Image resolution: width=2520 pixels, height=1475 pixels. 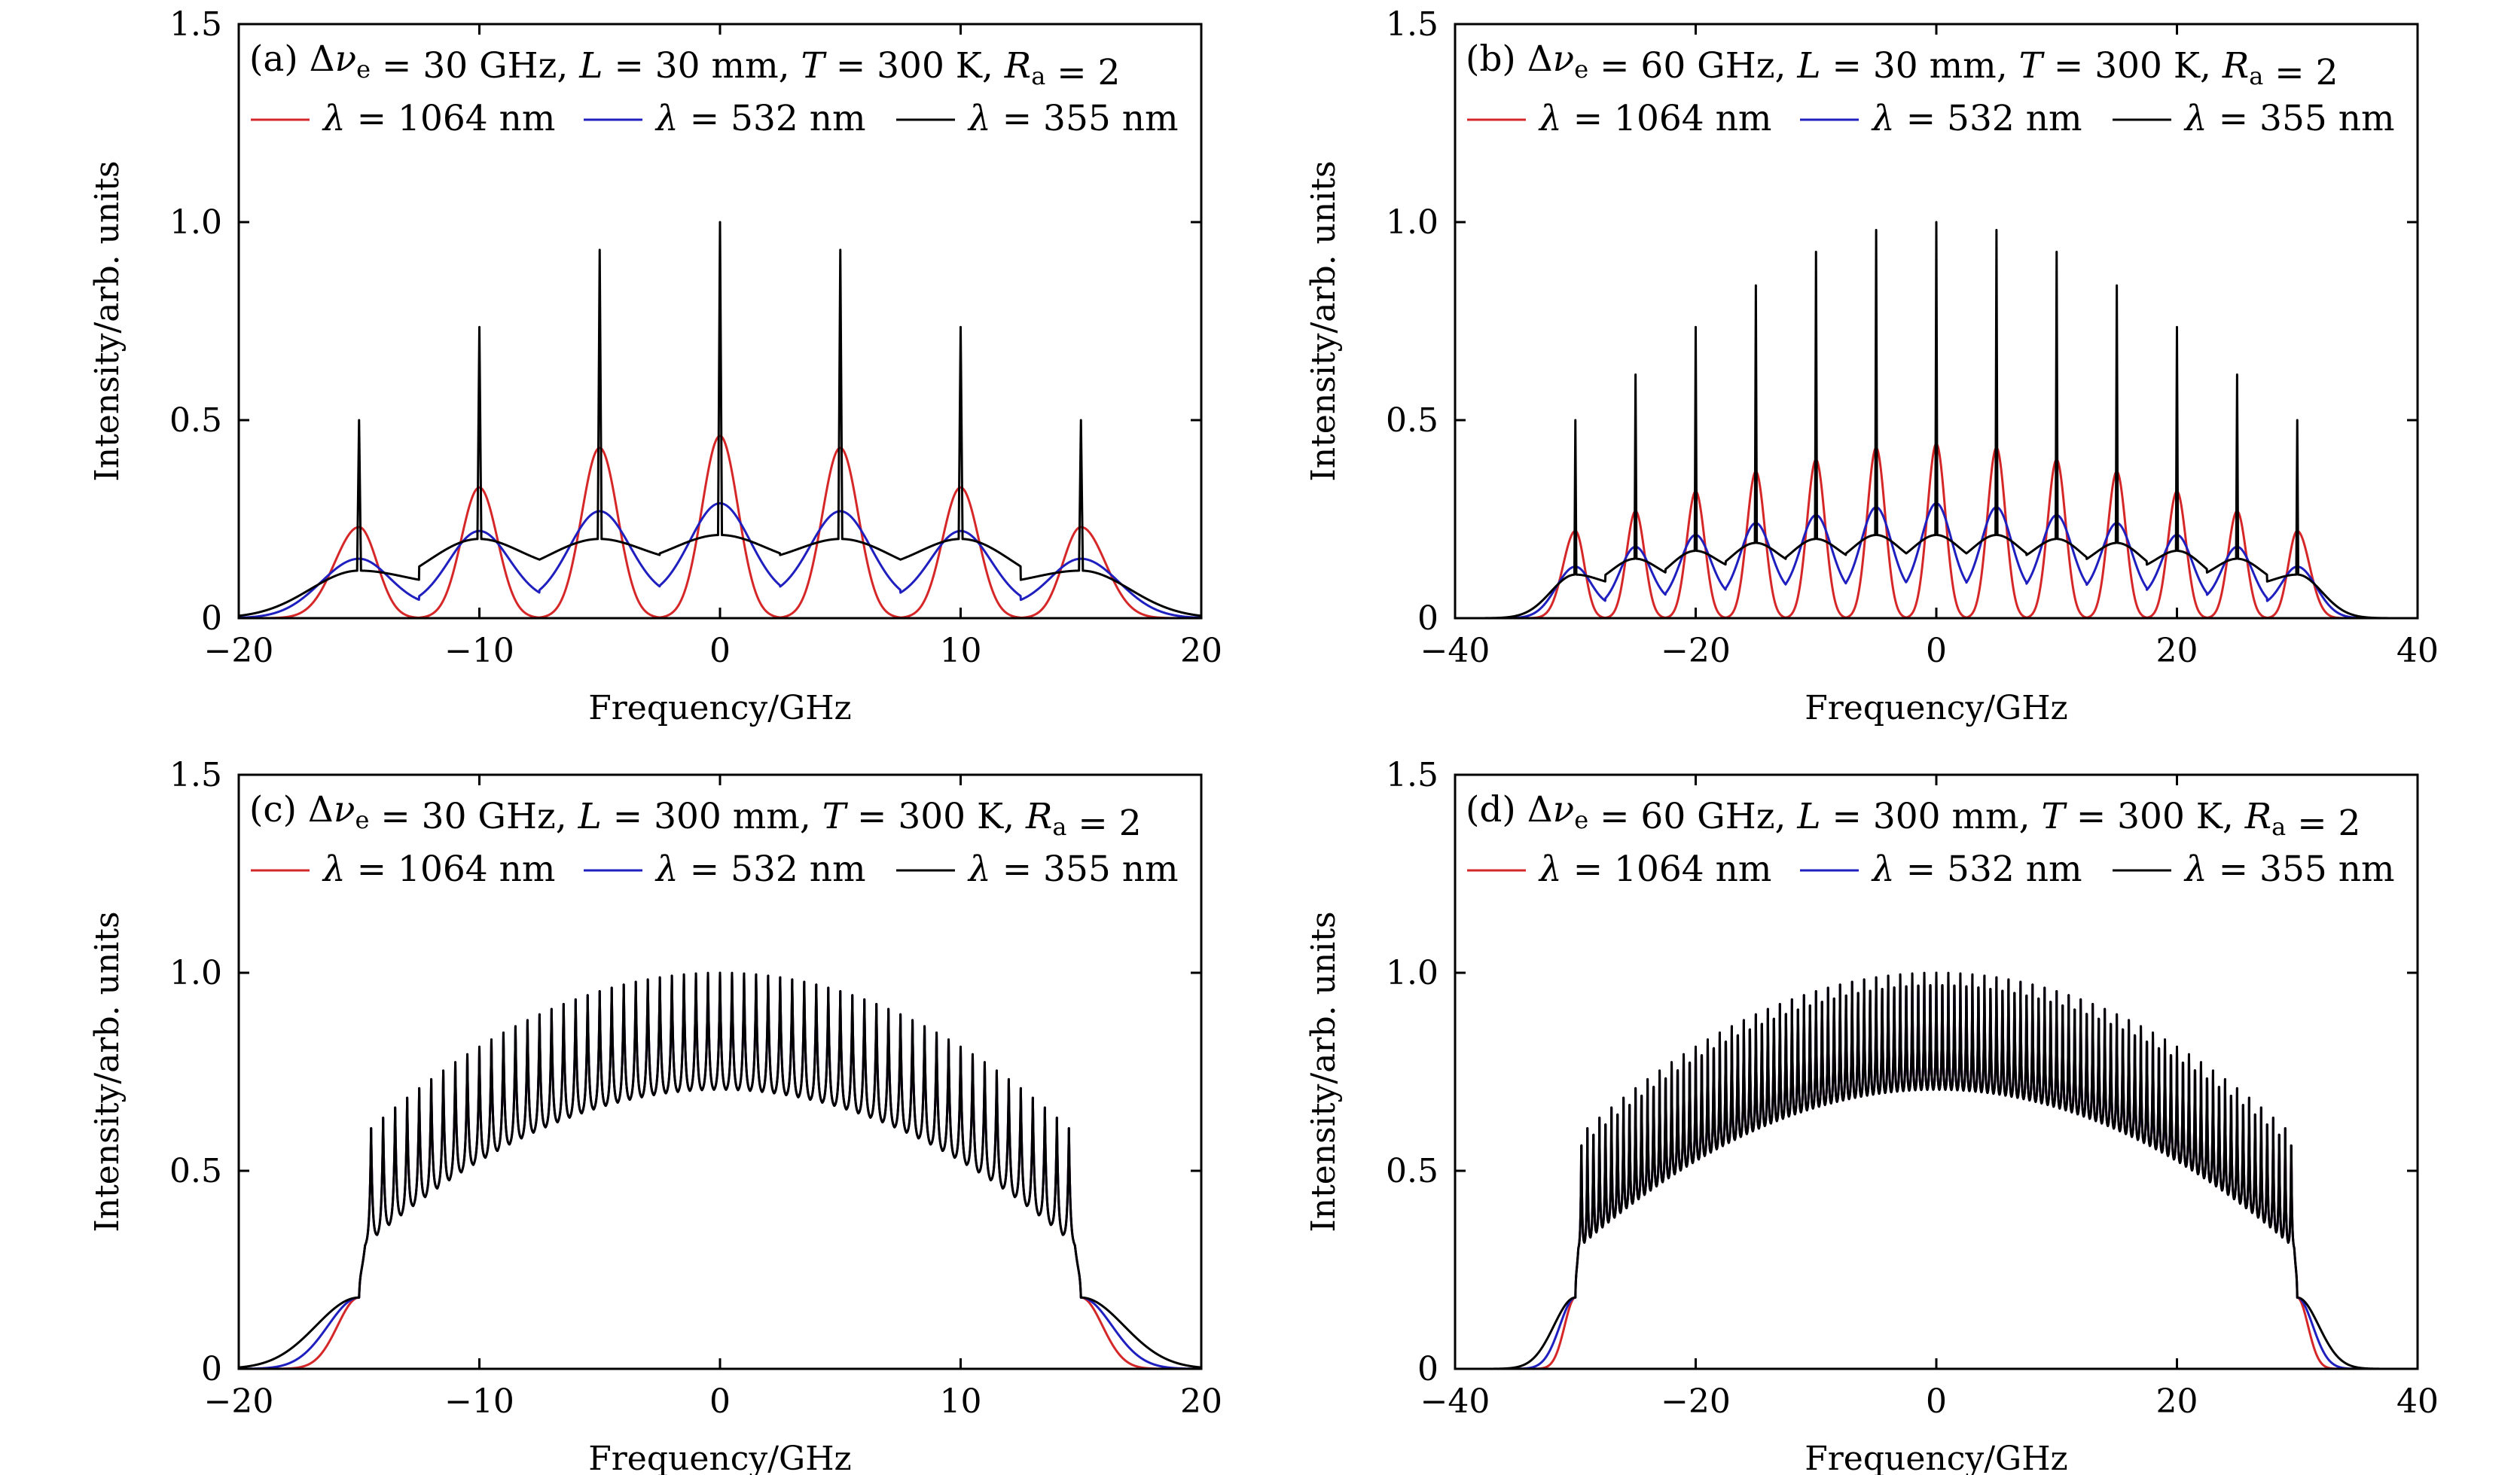 I want to click on plot-area-b, so click(x=1936, y=419).